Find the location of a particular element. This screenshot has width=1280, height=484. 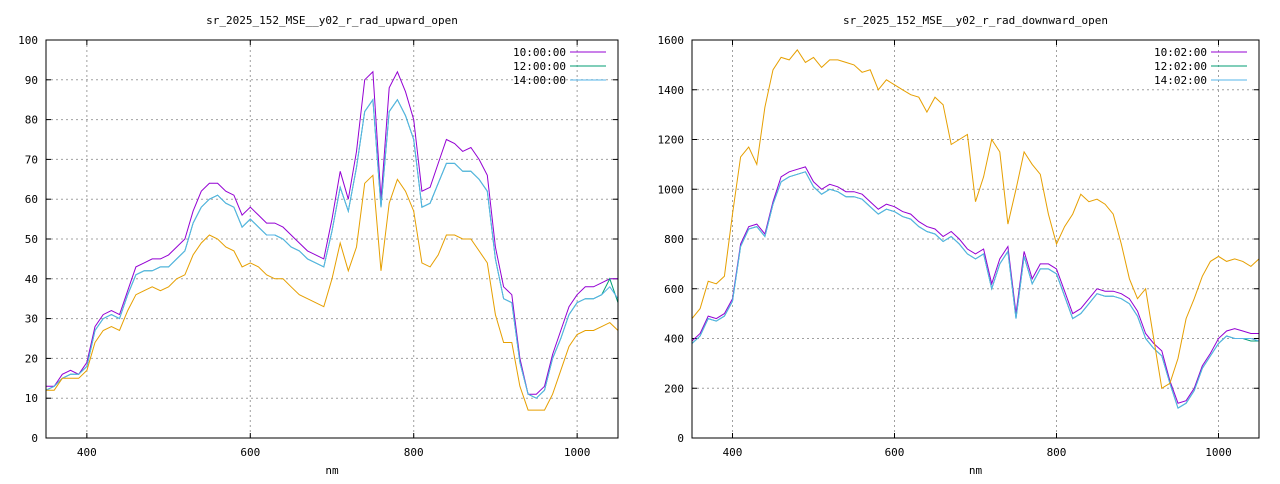

y-tick-label: 70 is located at coordinates (31, 159).